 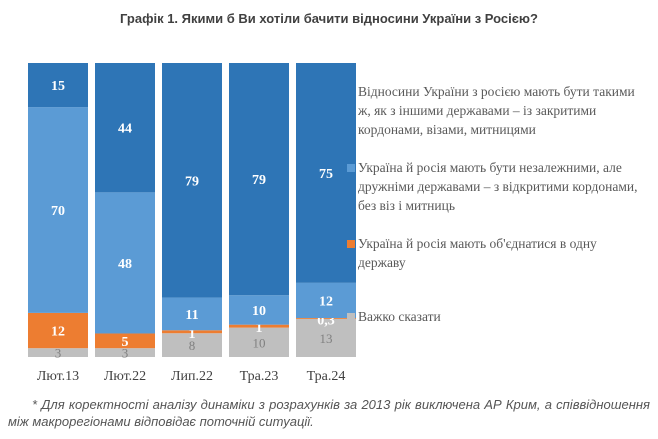 I want to click on x-tick-label: Тра.24, so click(x=326, y=376).